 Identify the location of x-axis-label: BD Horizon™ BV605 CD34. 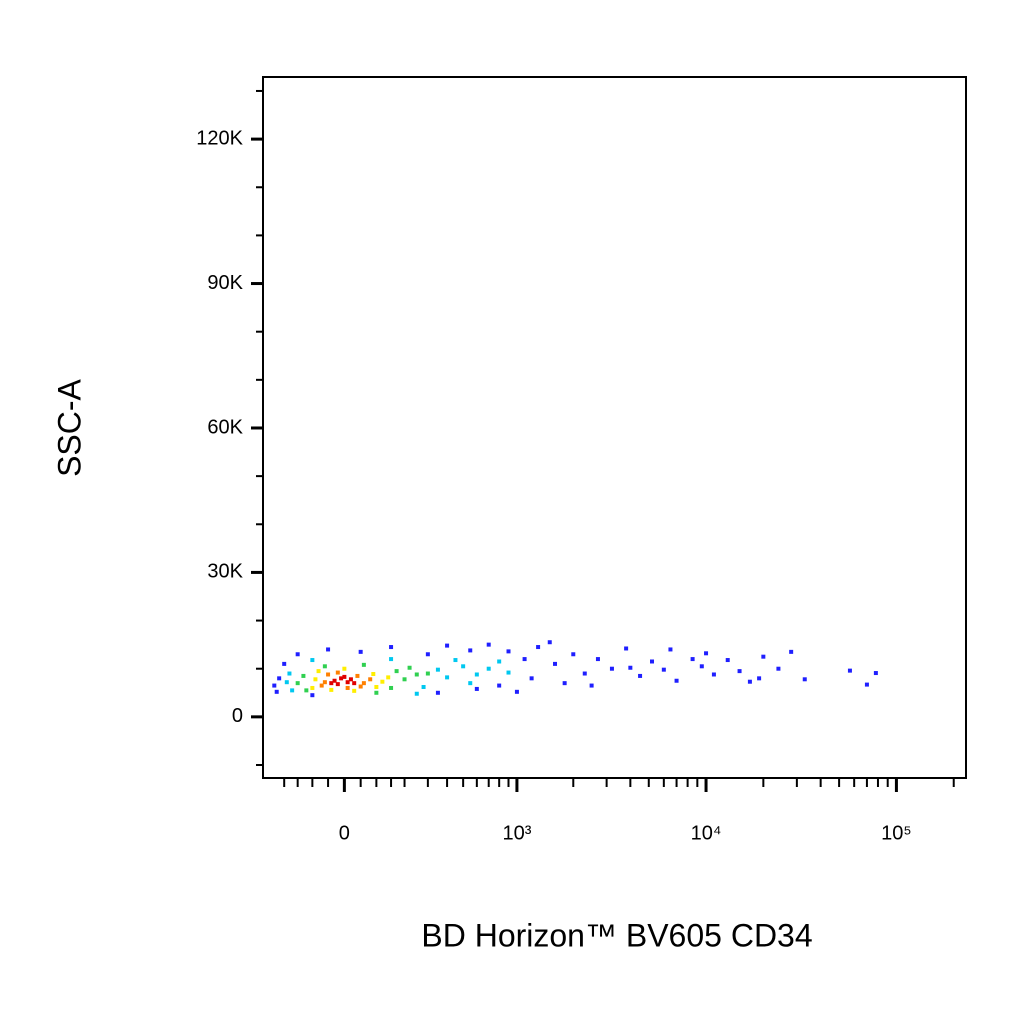
(616, 935).